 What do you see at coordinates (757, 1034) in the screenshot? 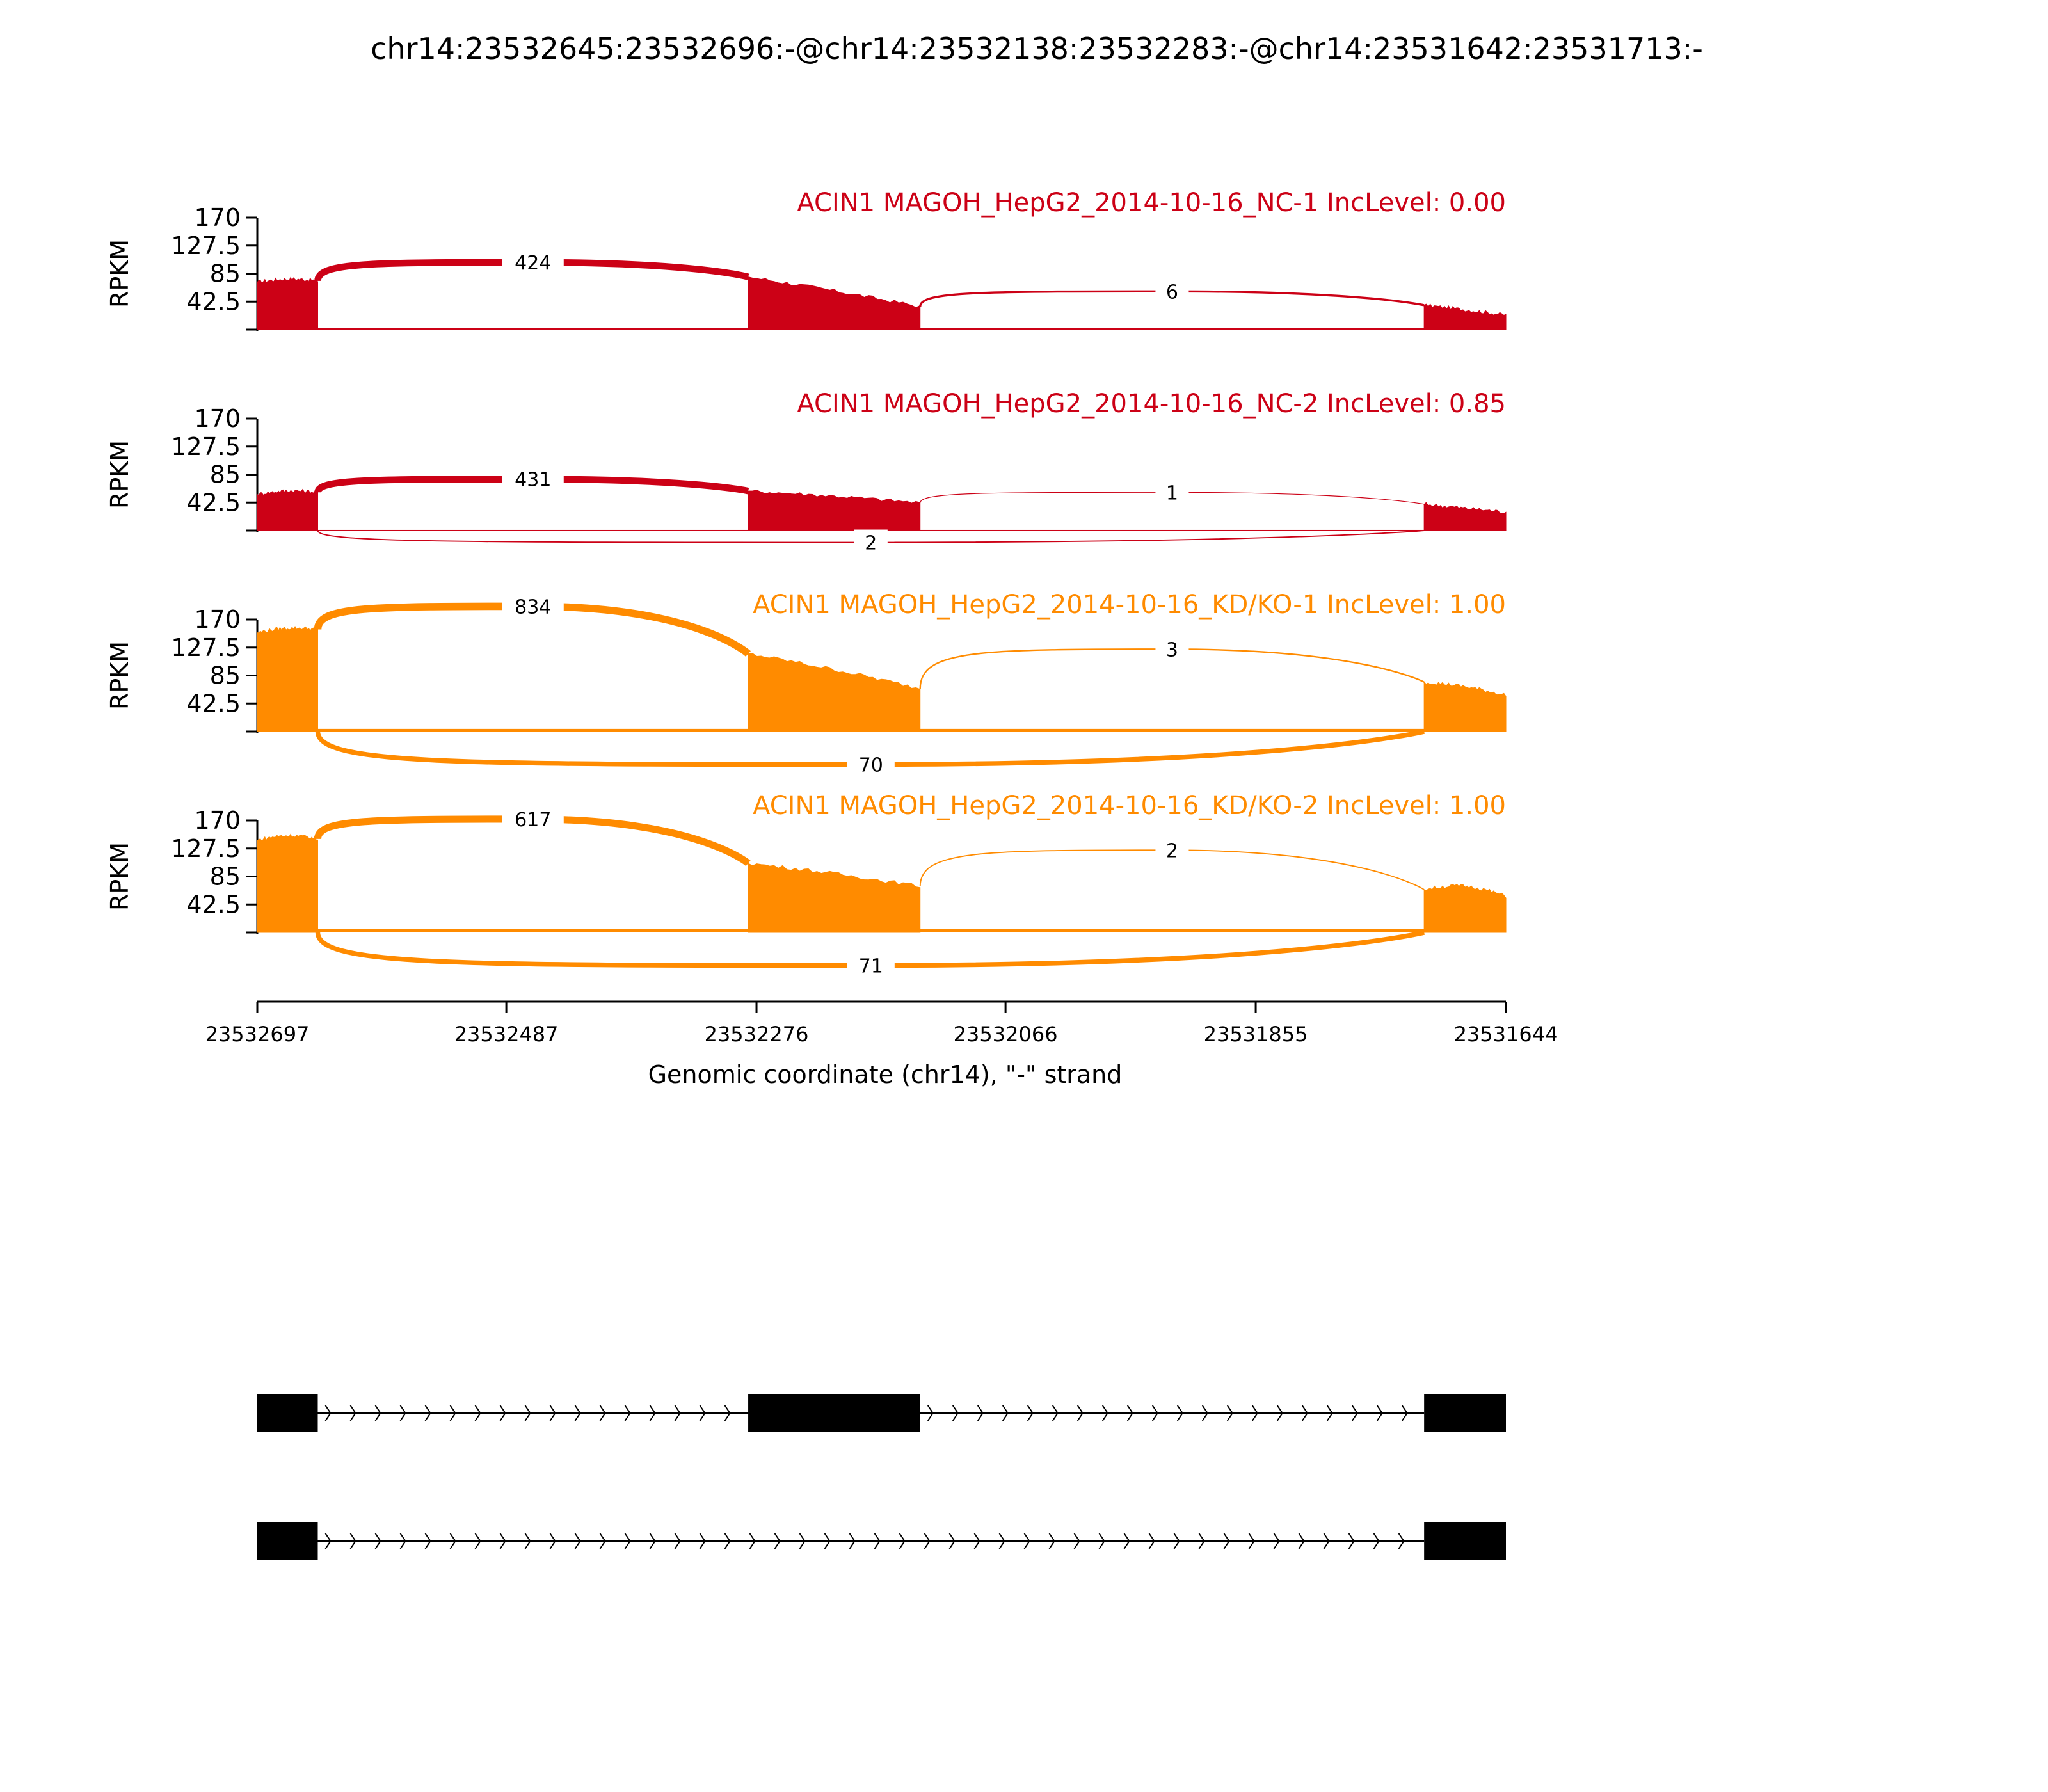
I see `x-tick-label: 23532276` at bounding box center [757, 1034].